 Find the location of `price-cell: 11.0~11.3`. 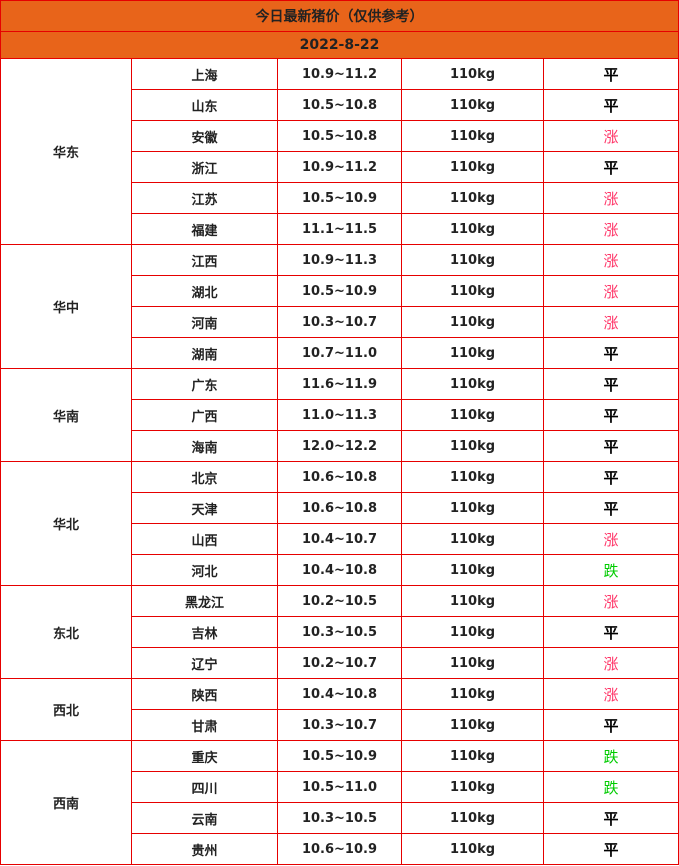

price-cell: 11.0~11.3 is located at coordinates (339, 415).